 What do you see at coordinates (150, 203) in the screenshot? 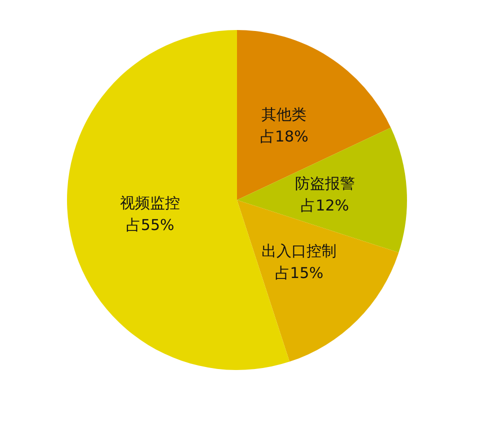
I see `slice-label: 视频监控` at bounding box center [150, 203].